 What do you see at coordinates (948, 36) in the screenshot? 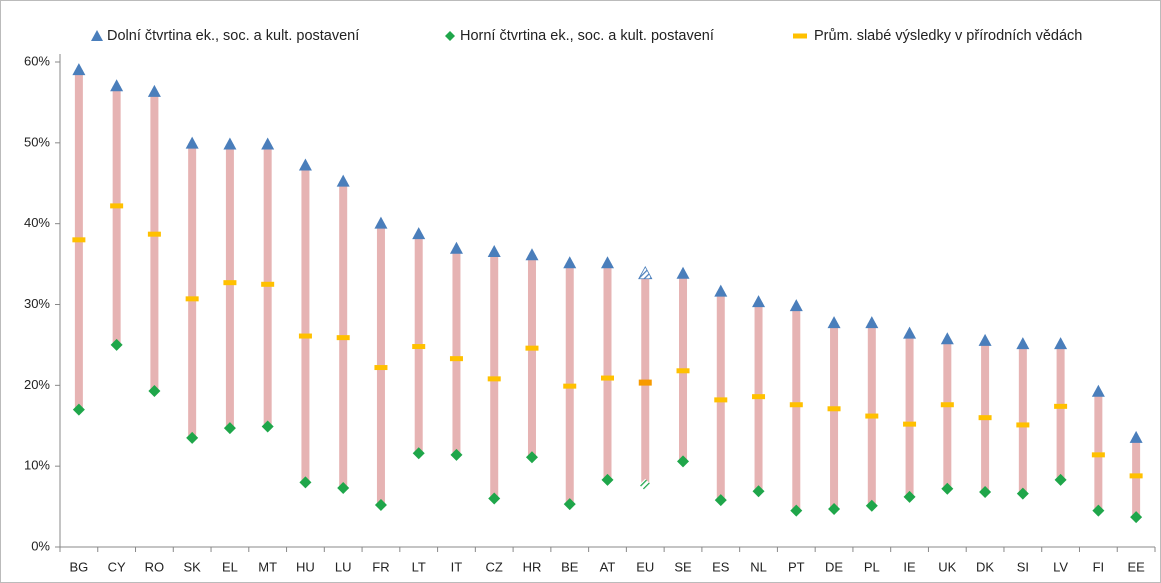
I see `legend-label: Prům. slabé výsledky v přírodních vědách` at bounding box center [948, 36].